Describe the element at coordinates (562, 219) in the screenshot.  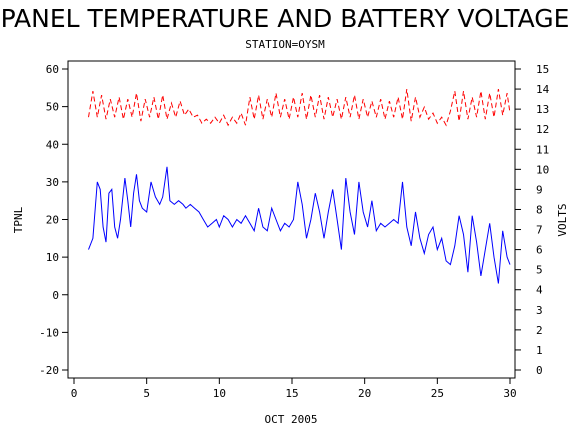
I see `y-axis-right-label: VOLTS` at that location.